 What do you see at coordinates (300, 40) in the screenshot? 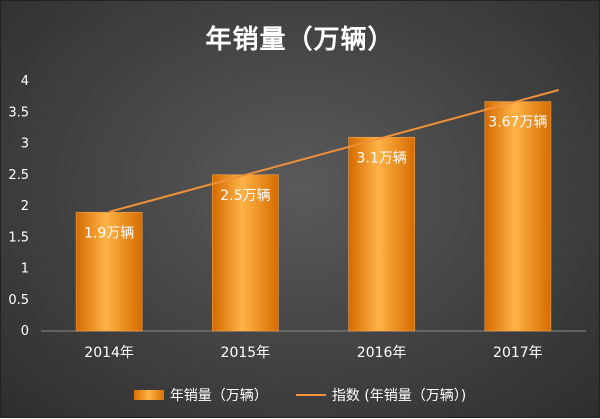
I see `chart-title: 年销量（万辆）` at bounding box center [300, 40].